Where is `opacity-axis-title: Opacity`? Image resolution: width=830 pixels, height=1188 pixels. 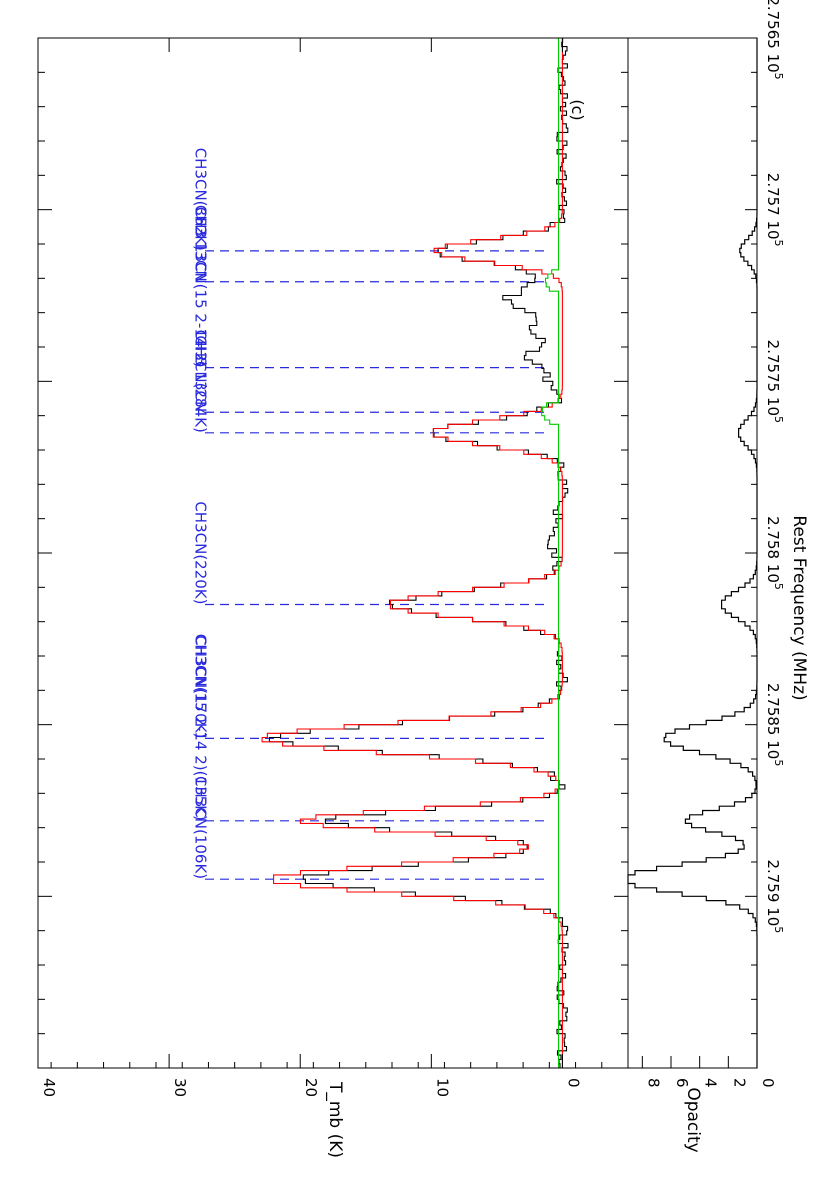 opacity-axis-title: Opacity is located at coordinates (693, 1119).